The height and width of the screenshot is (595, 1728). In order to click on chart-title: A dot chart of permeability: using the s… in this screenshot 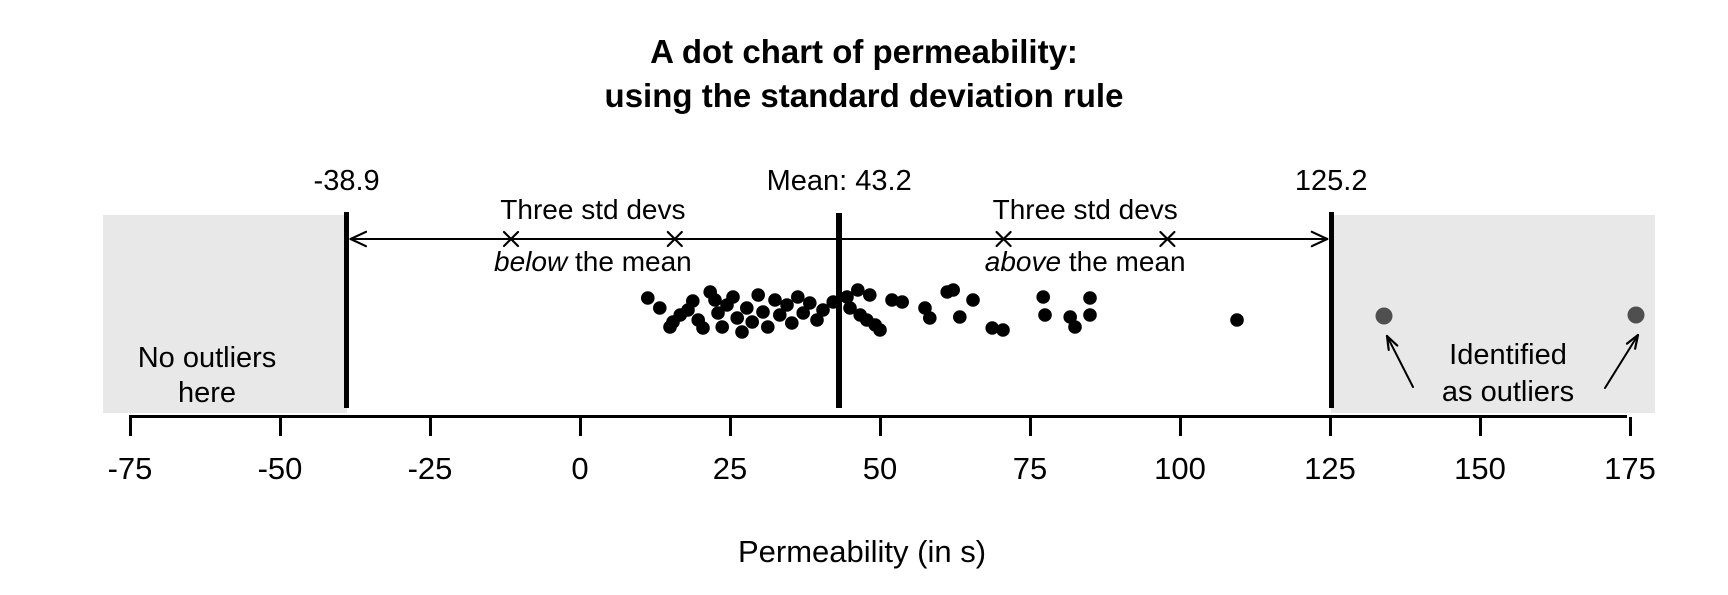, I will do `click(864, 74)`.